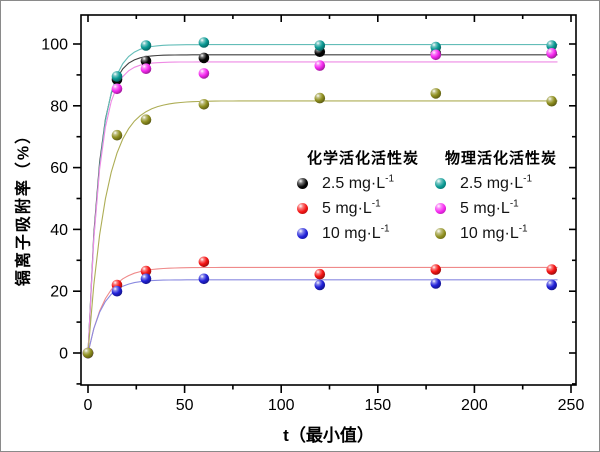 The width and height of the screenshot is (600, 452). Describe the element at coordinates (571, 405) in the screenshot. I see `x-tick-label: 250` at that location.